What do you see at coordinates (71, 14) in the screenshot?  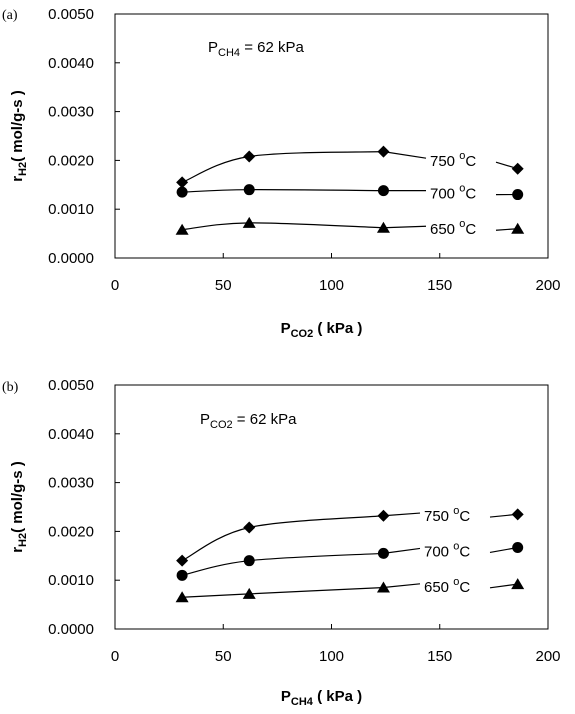 I see `y-tick-label: 0.0050` at bounding box center [71, 14].